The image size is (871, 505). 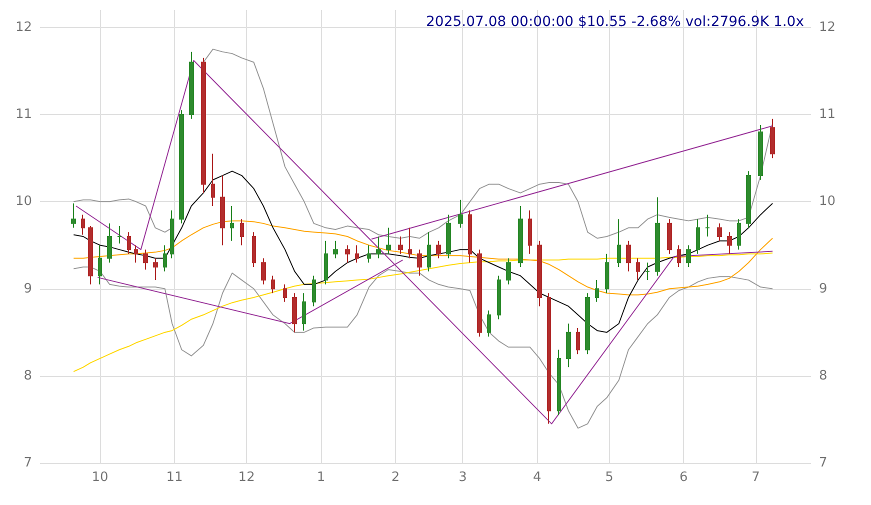 I want to click on y-tick-label: 8, so click(x=28, y=376).